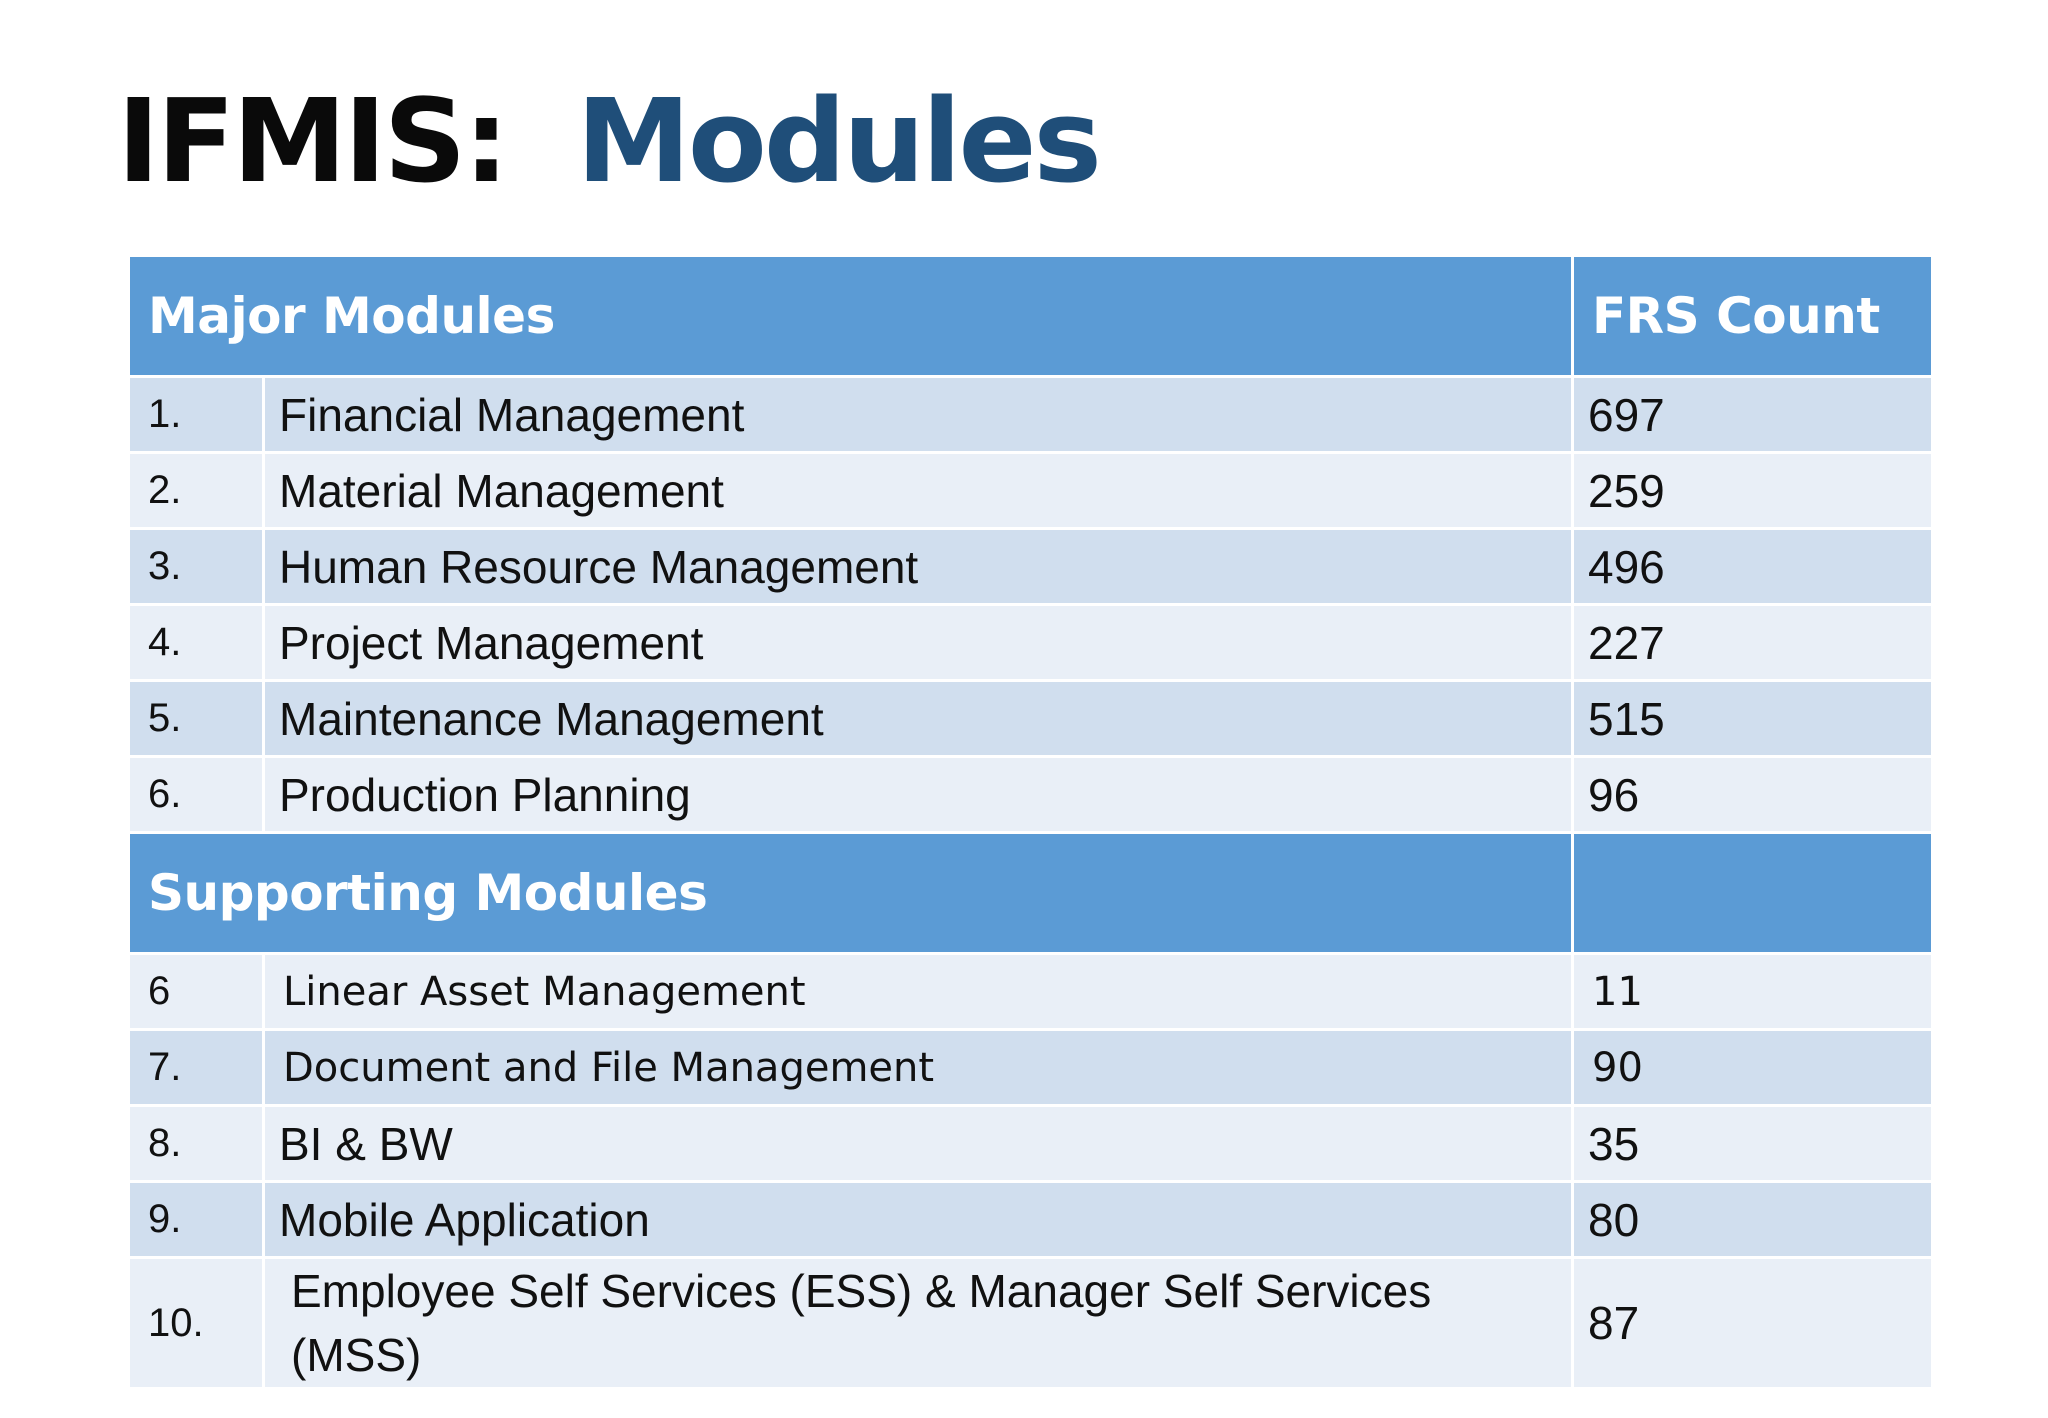 This screenshot has width=2048, height=1418. What do you see at coordinates (1753, 490) in the screenshot?
I see `frs-count: 259` at bounding box center [1753, 490].